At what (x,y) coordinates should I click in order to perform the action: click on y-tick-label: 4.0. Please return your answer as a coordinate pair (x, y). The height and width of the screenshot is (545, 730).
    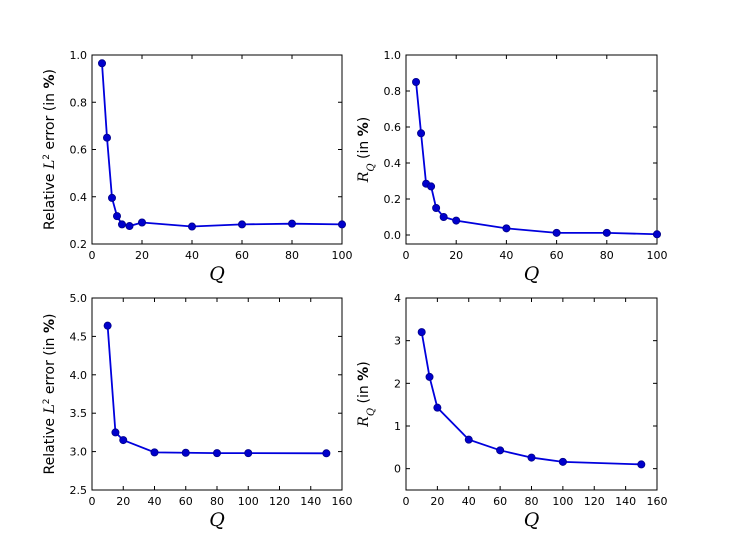
    Looking at the image, I should click on (79, 375).